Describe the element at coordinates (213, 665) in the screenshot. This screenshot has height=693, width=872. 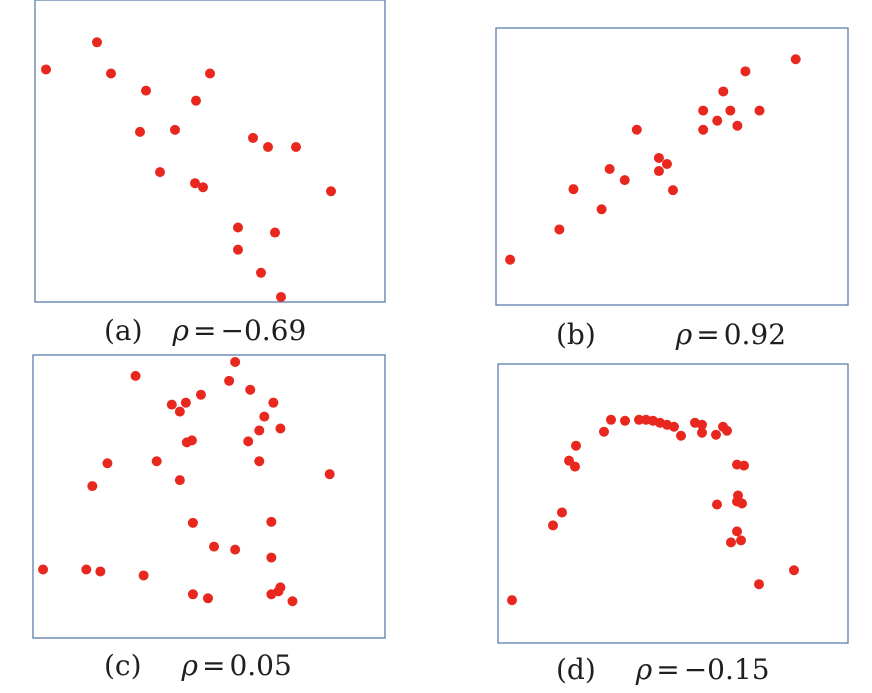
I see `panel-c-equals: =` at that location.